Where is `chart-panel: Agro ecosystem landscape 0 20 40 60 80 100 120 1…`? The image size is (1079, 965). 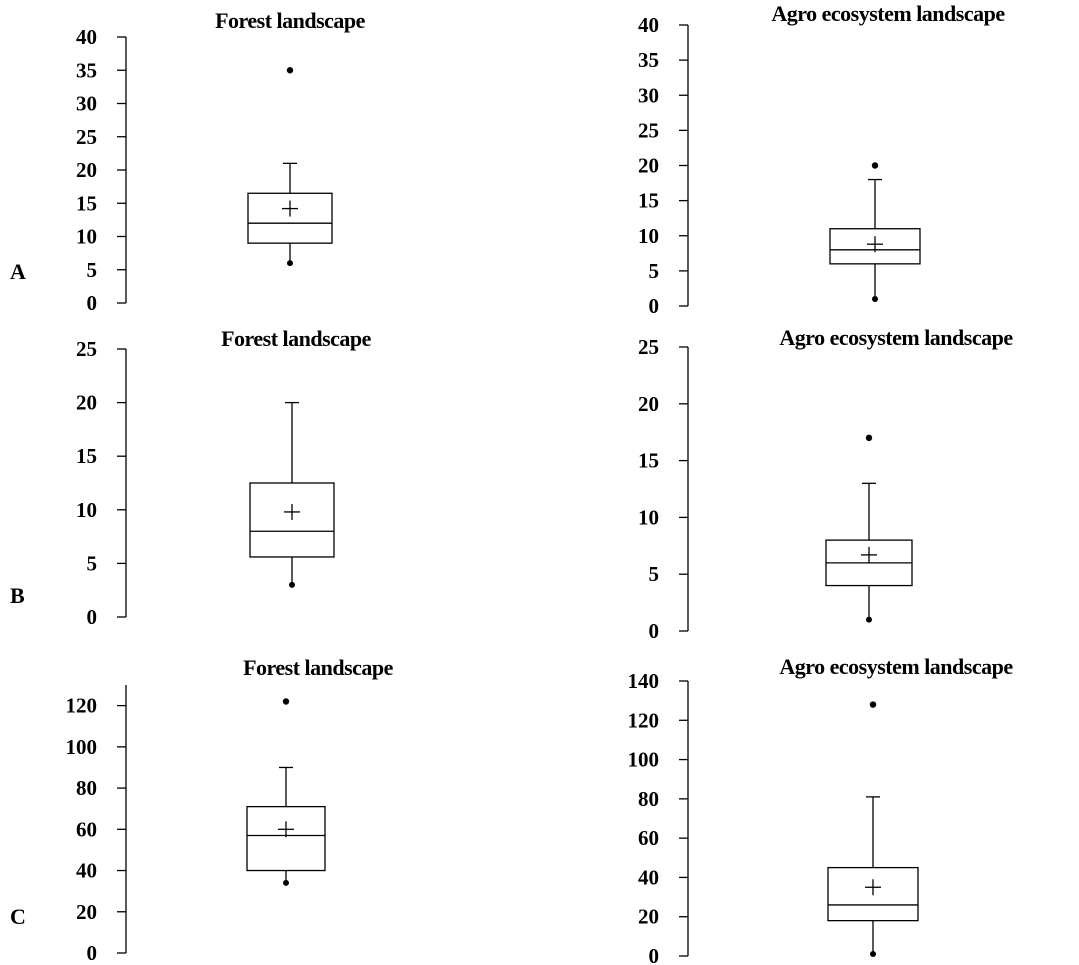
chart-panel: Agro ecosystem landscape 0 20 40 60 80 100 120 1… is located at coordinates (821, 809).